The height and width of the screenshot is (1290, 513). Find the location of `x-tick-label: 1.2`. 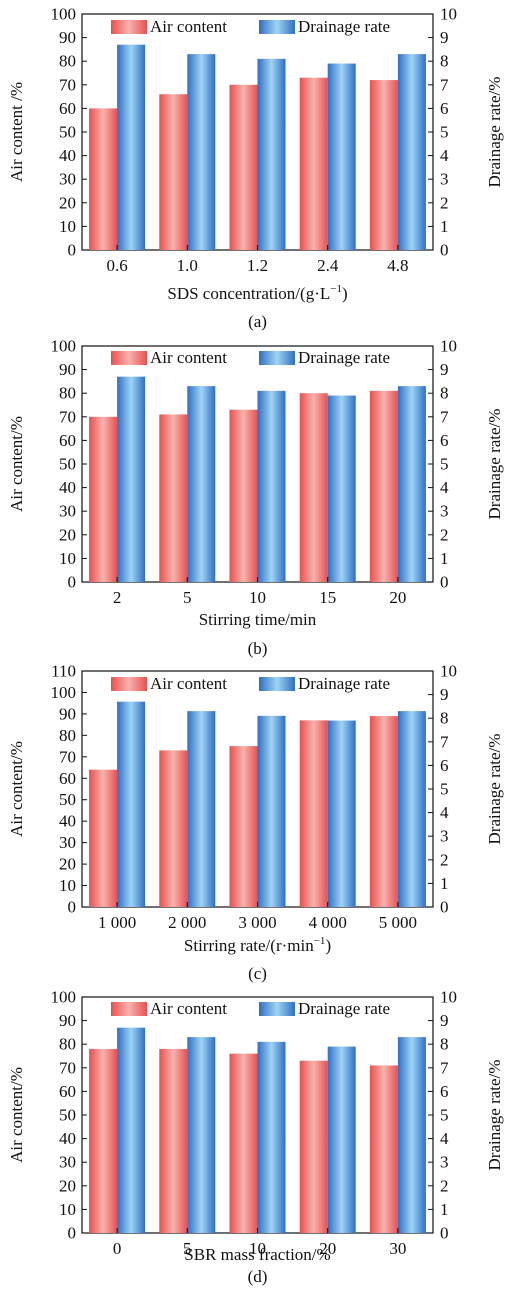

x-tick-label: 1.2 is located at coordinates (257, 265).